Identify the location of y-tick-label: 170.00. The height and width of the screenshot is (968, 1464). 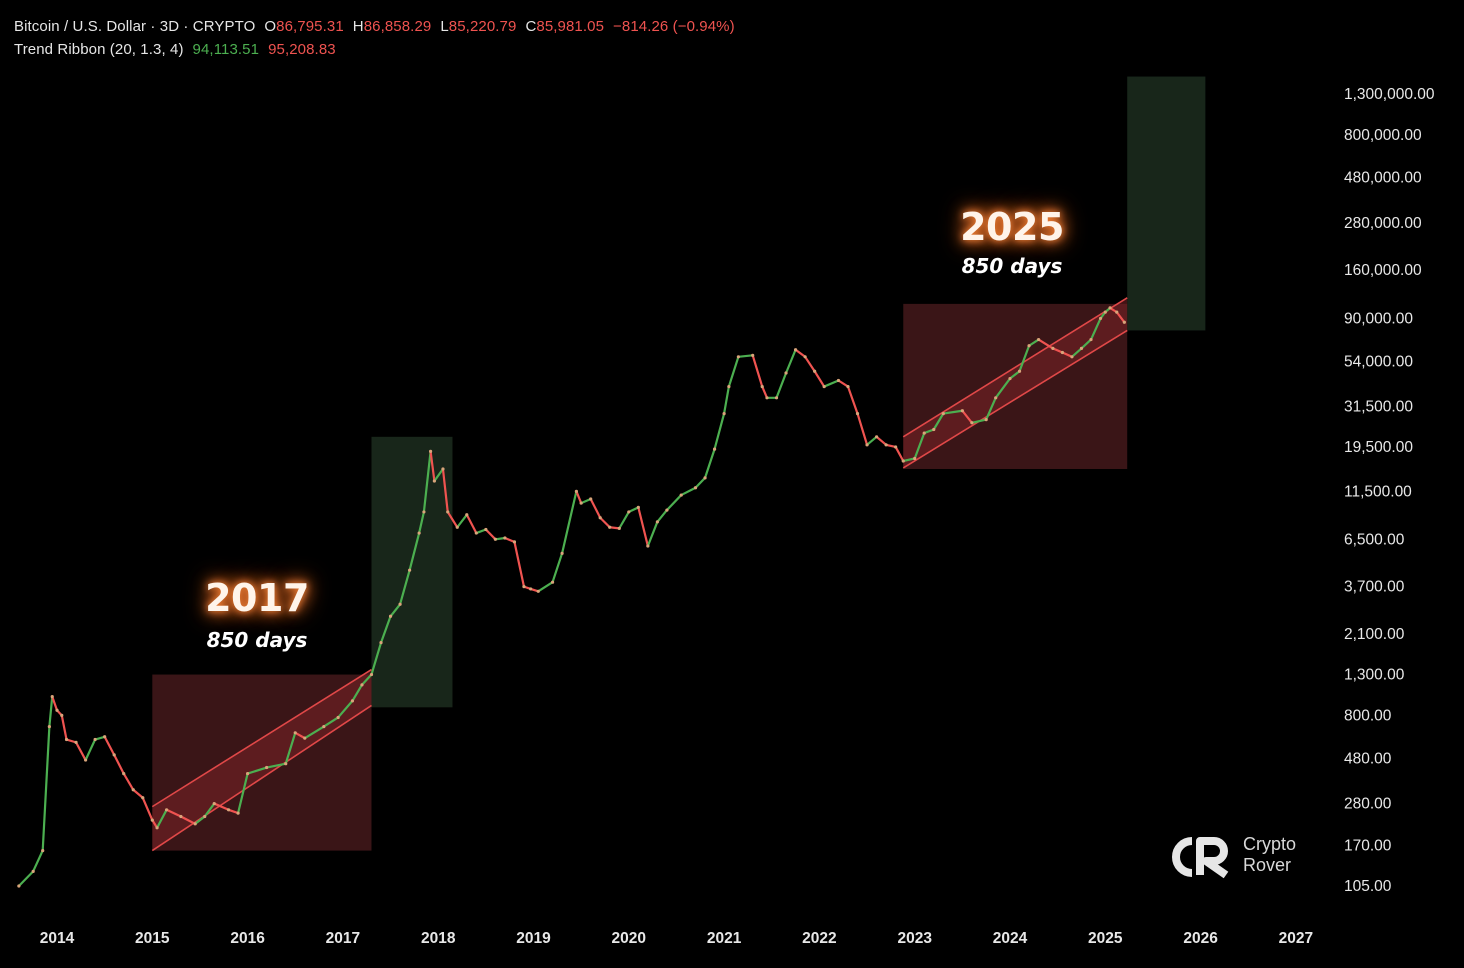
(1368, 846).